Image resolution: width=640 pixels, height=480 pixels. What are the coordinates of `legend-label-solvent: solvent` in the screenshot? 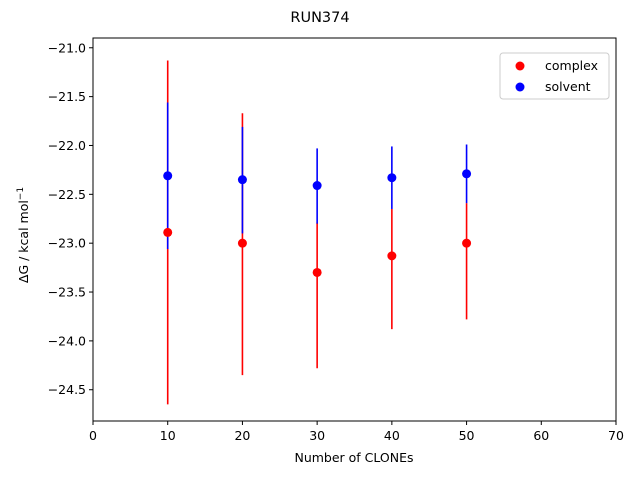 It's located at (568, 86).